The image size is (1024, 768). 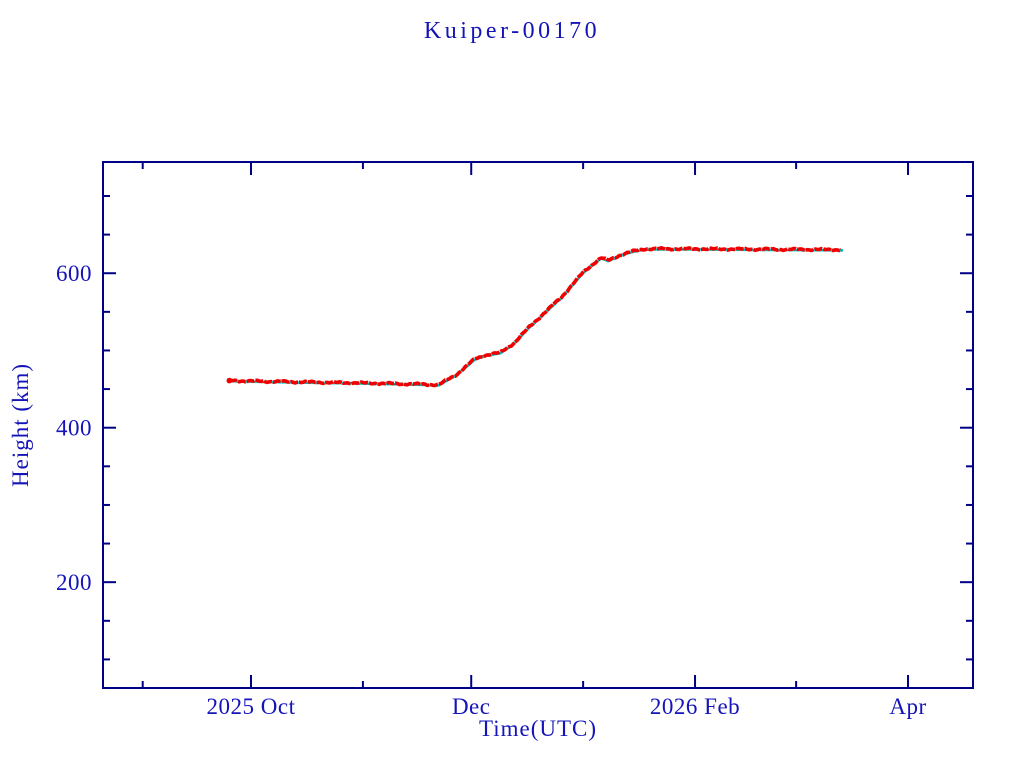 What do you see at coordinates (471, 706) in the screenshot?
I see `x-tick-label: Dec` at bounding box center [471, 706].